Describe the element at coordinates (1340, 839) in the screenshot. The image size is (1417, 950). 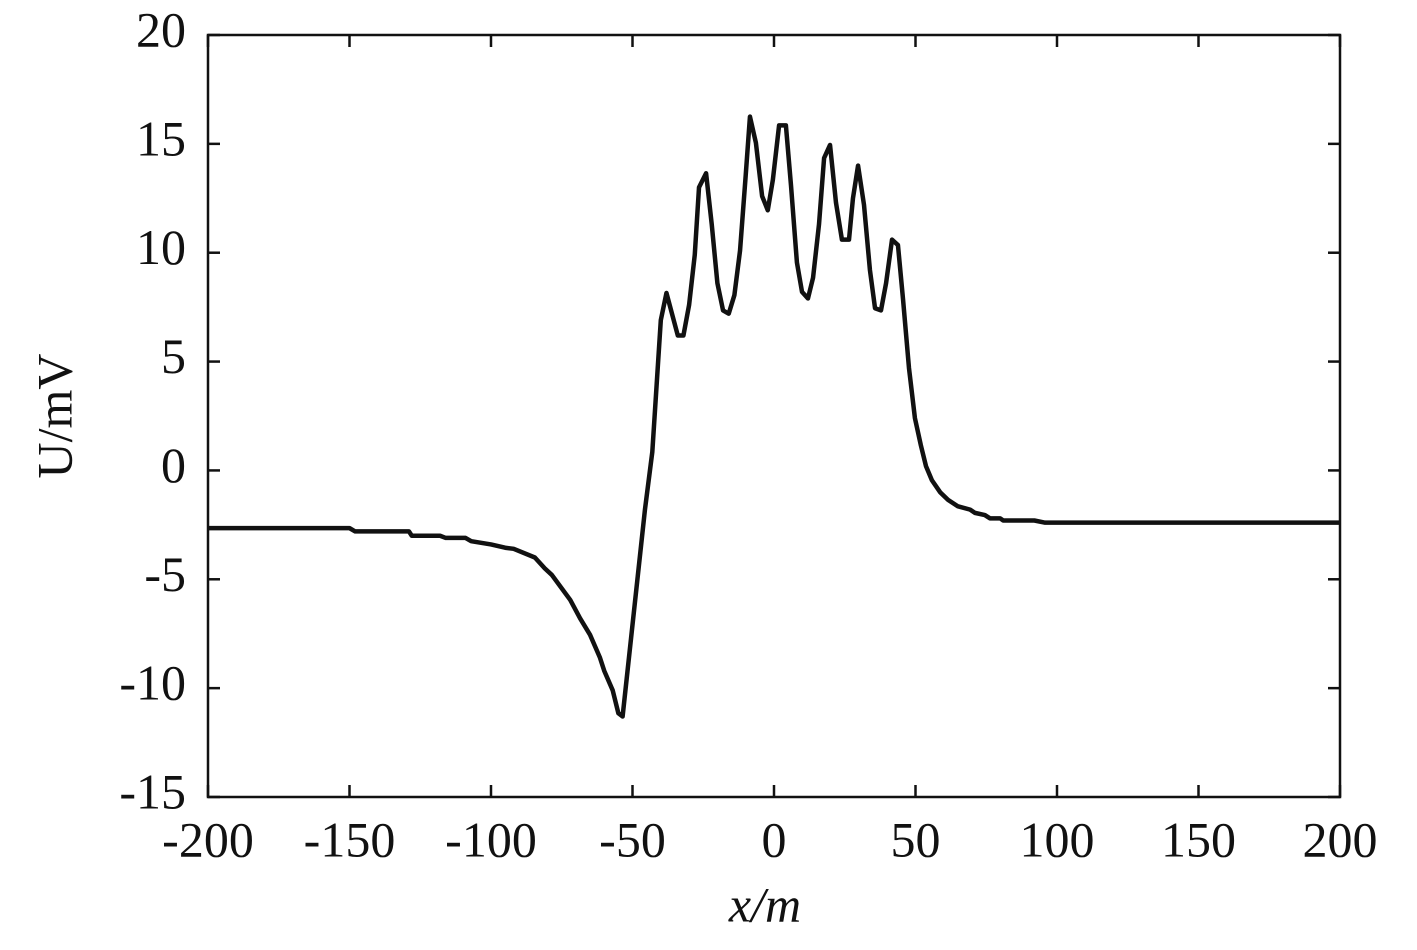
I see `x-tick-label: 200` at that location.